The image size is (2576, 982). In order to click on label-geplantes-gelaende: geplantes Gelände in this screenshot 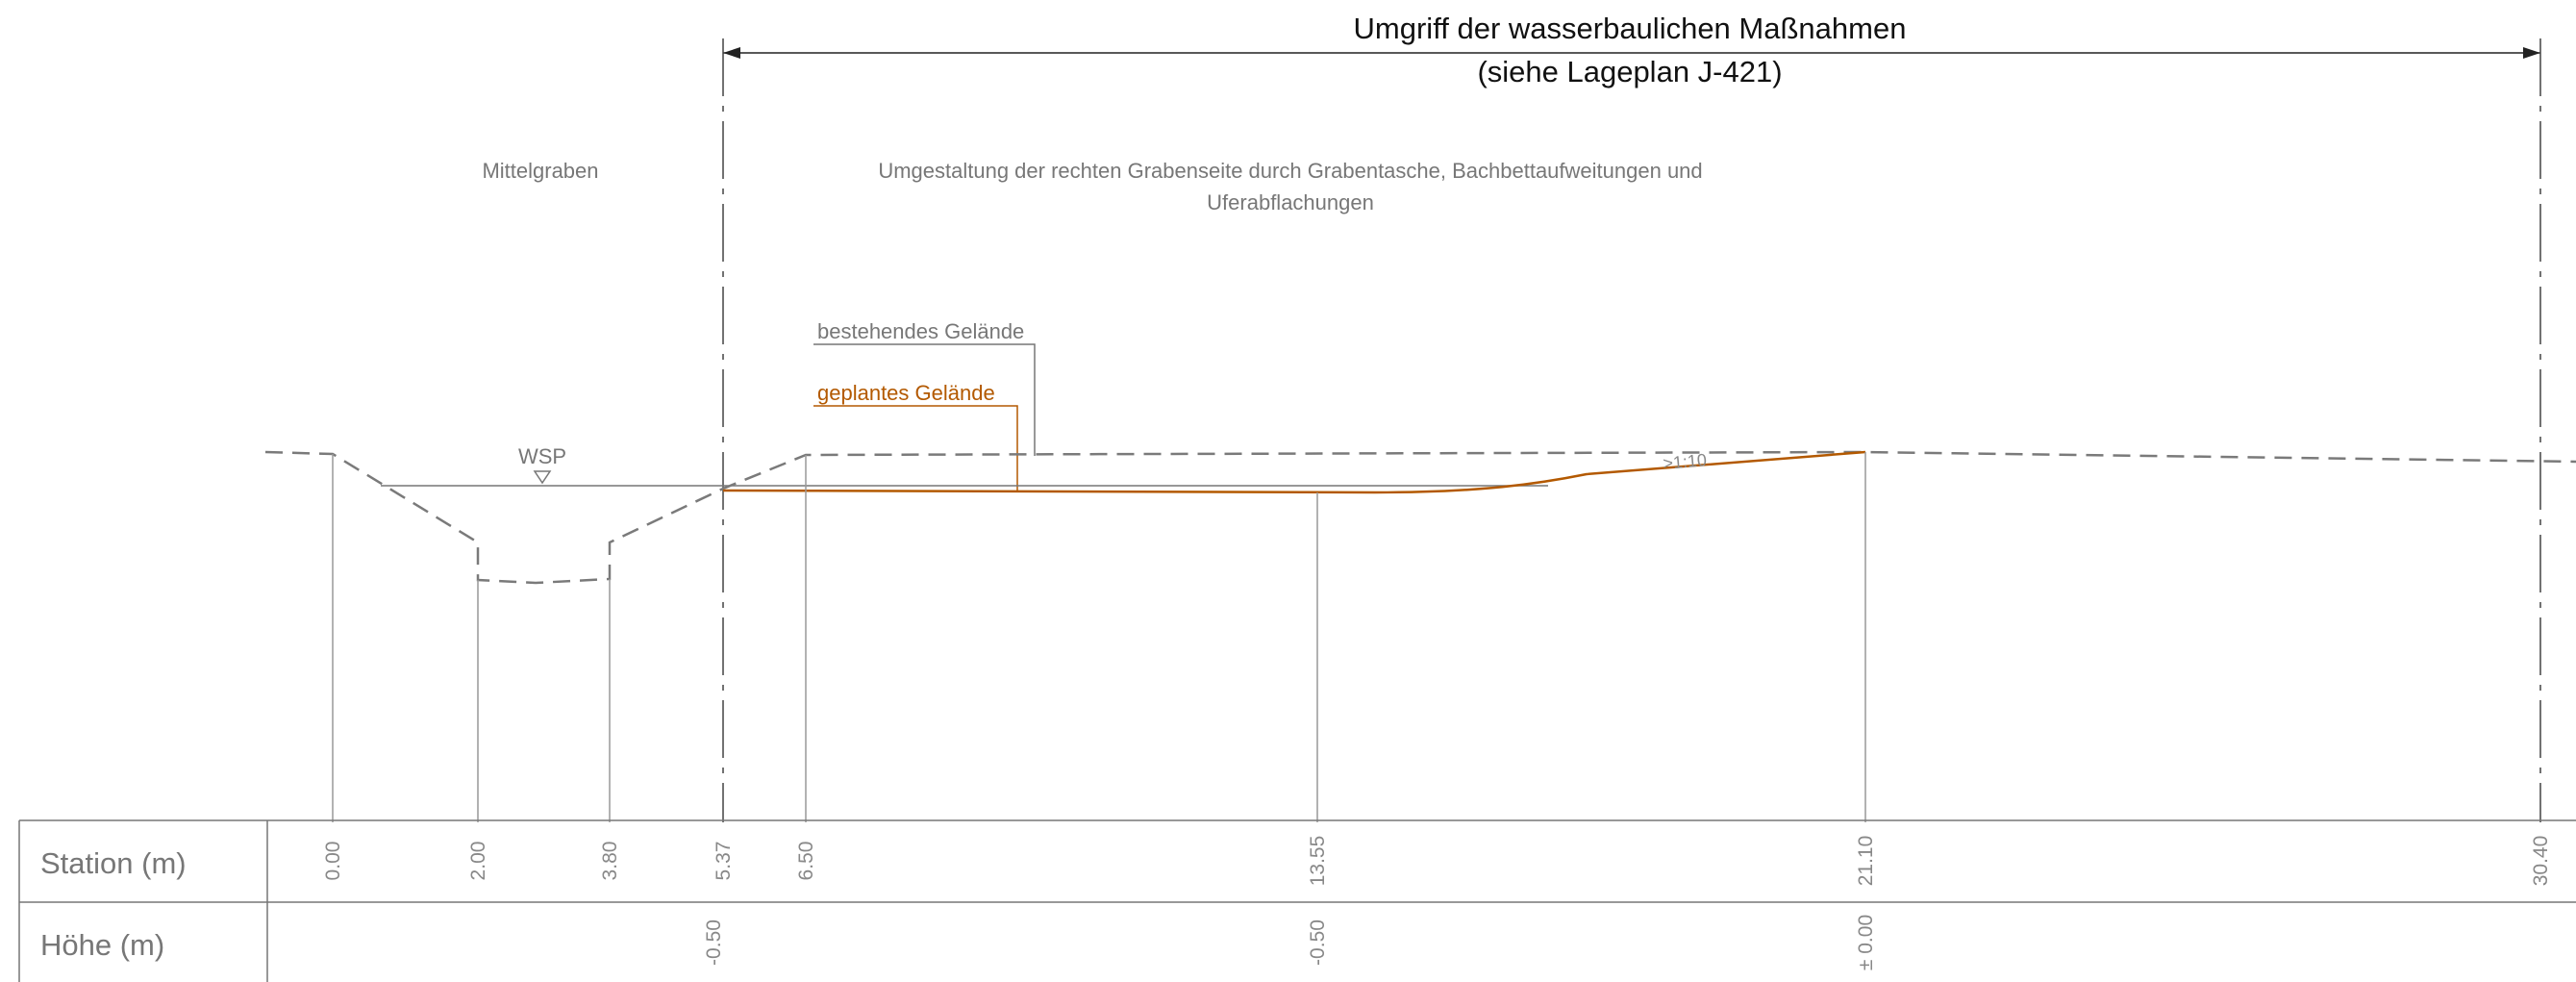, I will do `click(906, 393)`.